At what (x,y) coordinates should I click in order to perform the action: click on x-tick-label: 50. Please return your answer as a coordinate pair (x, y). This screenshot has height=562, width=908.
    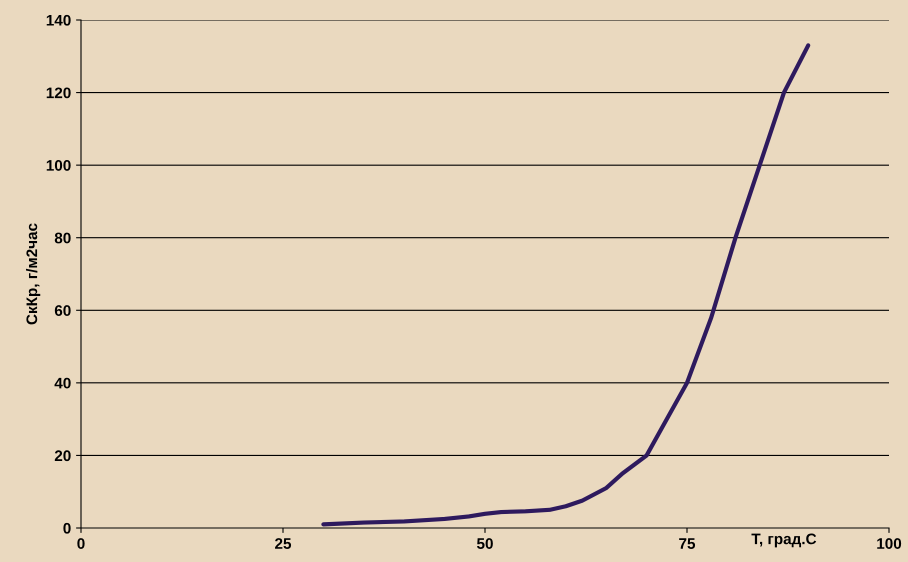
    Looking at the image, I should click on (484, 543).